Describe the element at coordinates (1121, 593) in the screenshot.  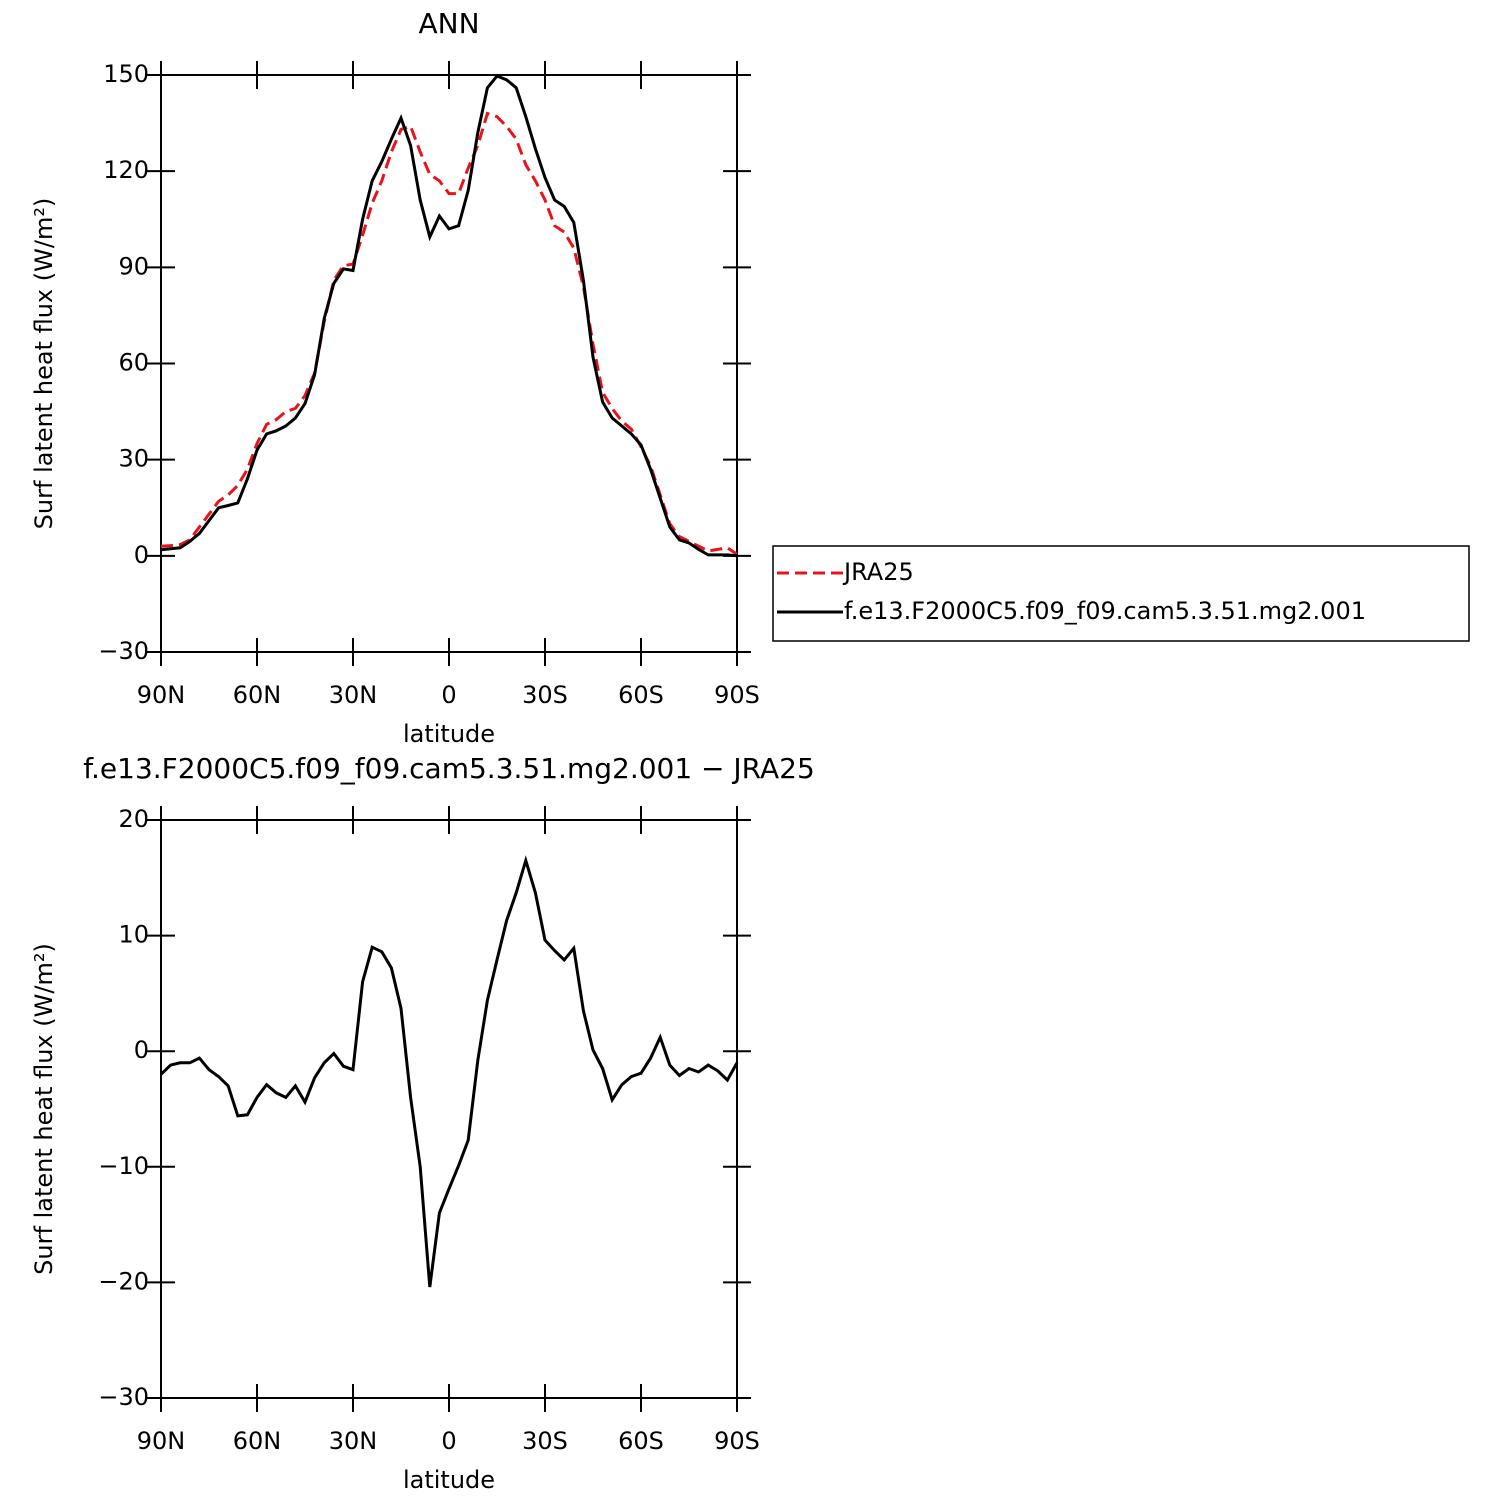
I see `legend-box` at that location.